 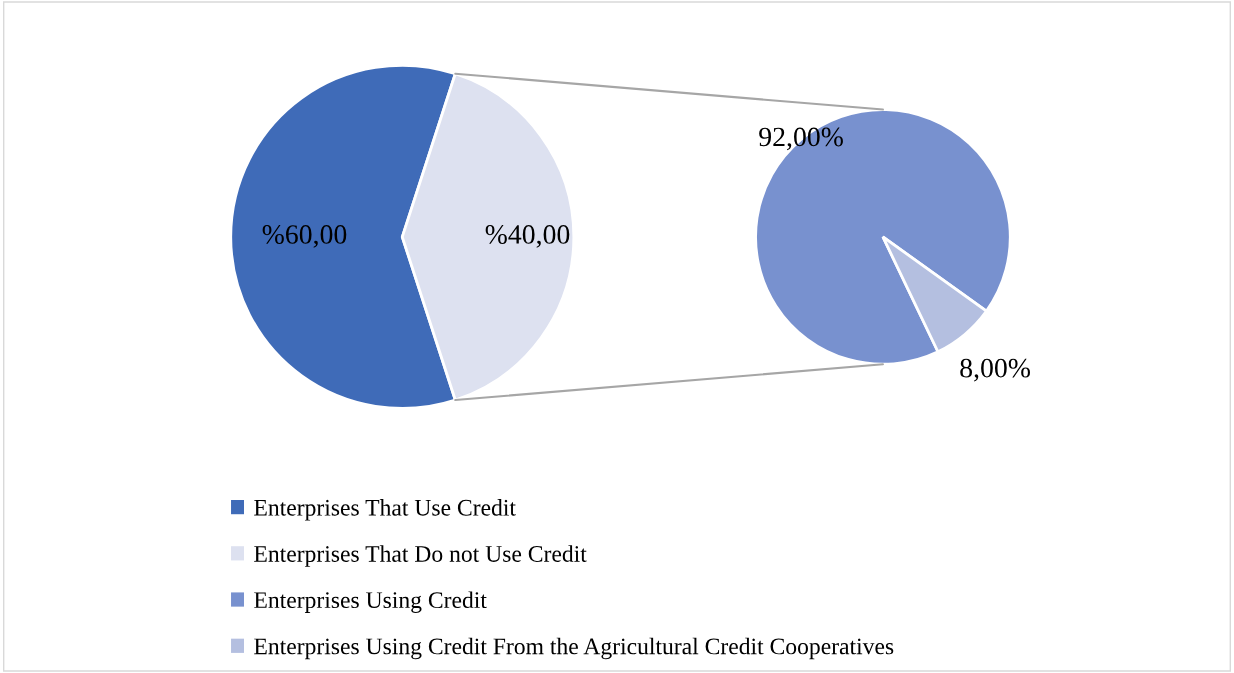 What do you see at coordinates (527, 236) in the screenshot?
I see `data-label: %40,00` at bounding box center [527, 236].